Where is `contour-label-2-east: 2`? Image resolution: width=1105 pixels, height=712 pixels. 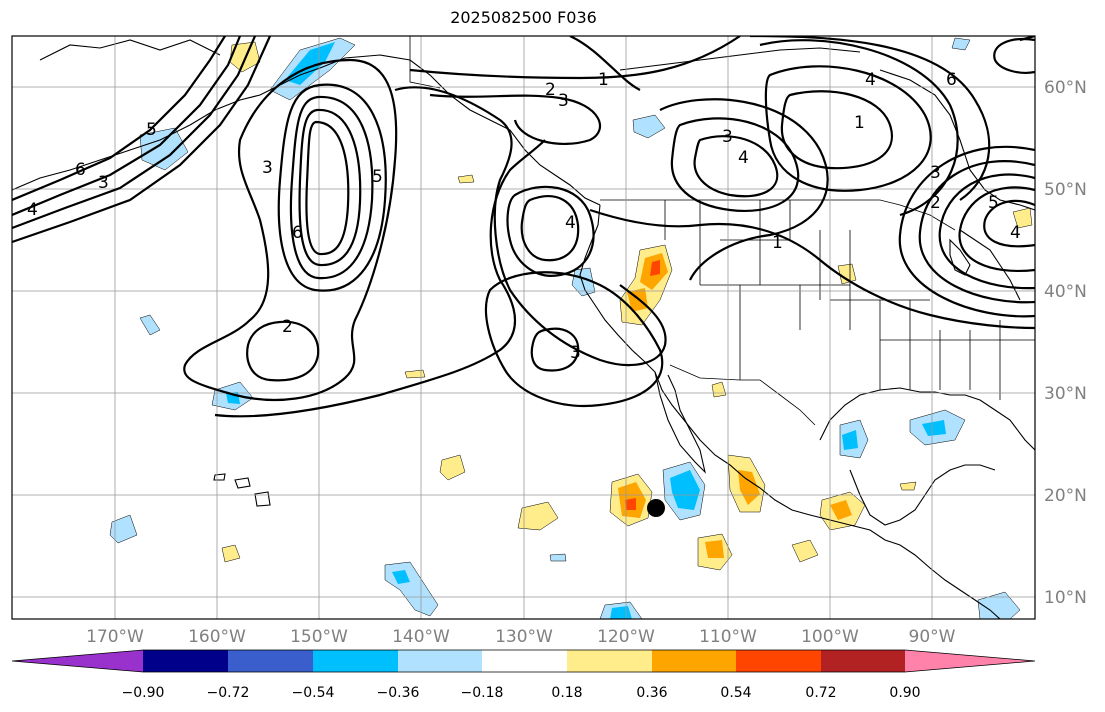
contour-label-2-east: 2 is located at coordinates (935, 203).